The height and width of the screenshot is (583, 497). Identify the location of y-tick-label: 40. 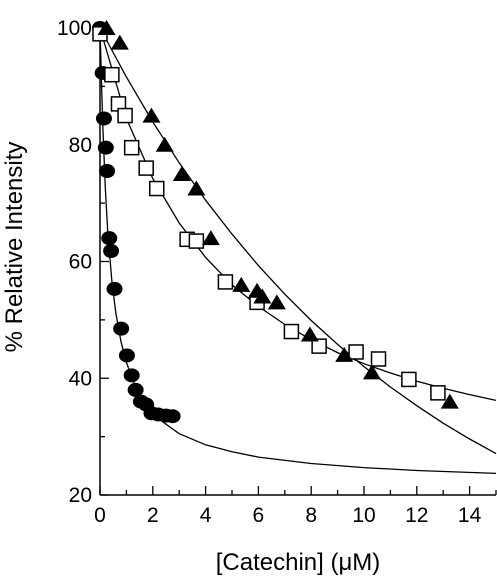
(80, 378).